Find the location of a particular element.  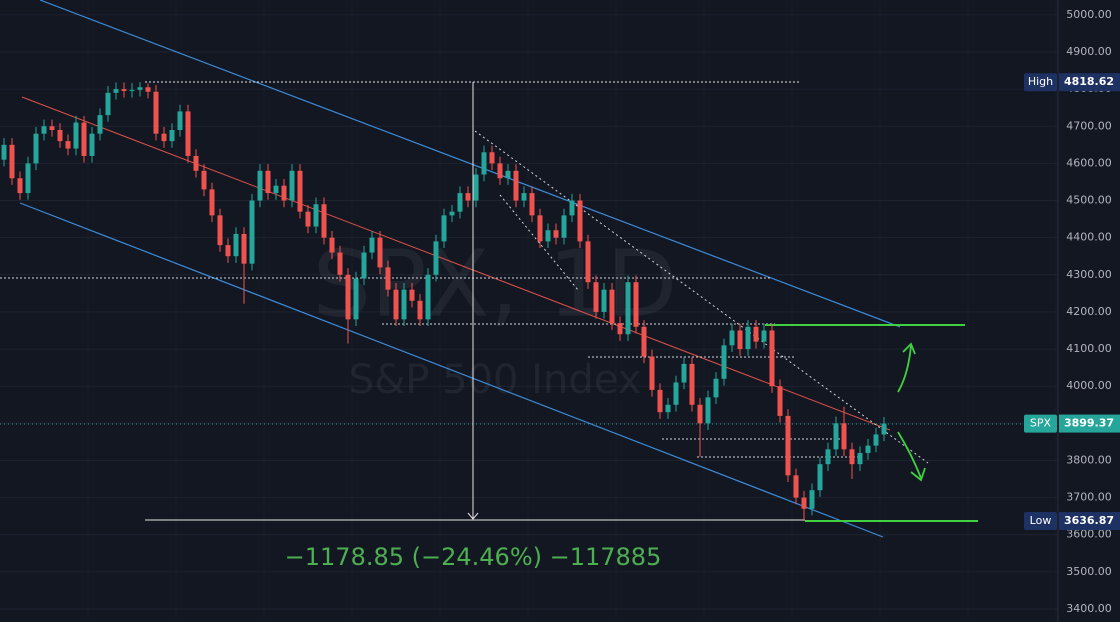

y-tick-label: 4700.00 is located at coordinates (1089, 125).